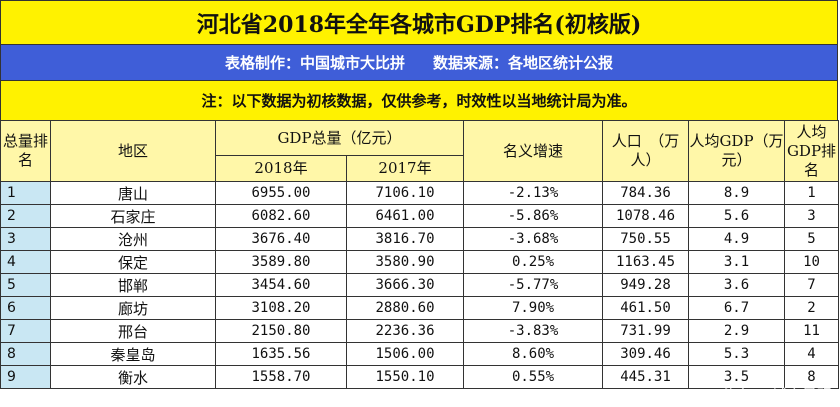  I want to click on gdp-2018-cell: 3108.20, so click(281, 308).